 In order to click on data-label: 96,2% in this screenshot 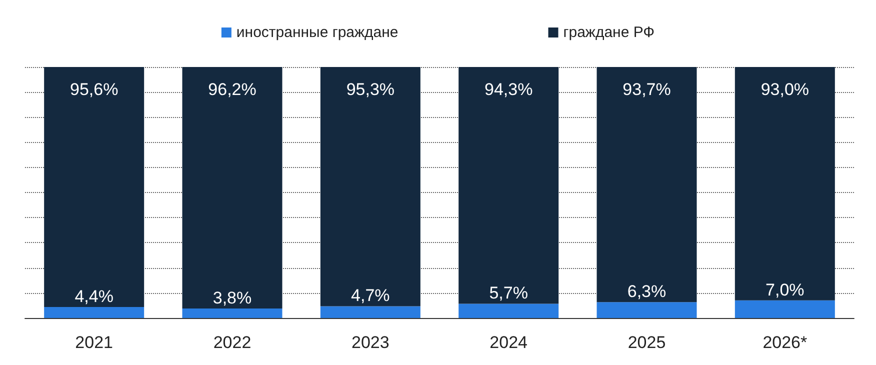, I will do `click(232, 89)`.